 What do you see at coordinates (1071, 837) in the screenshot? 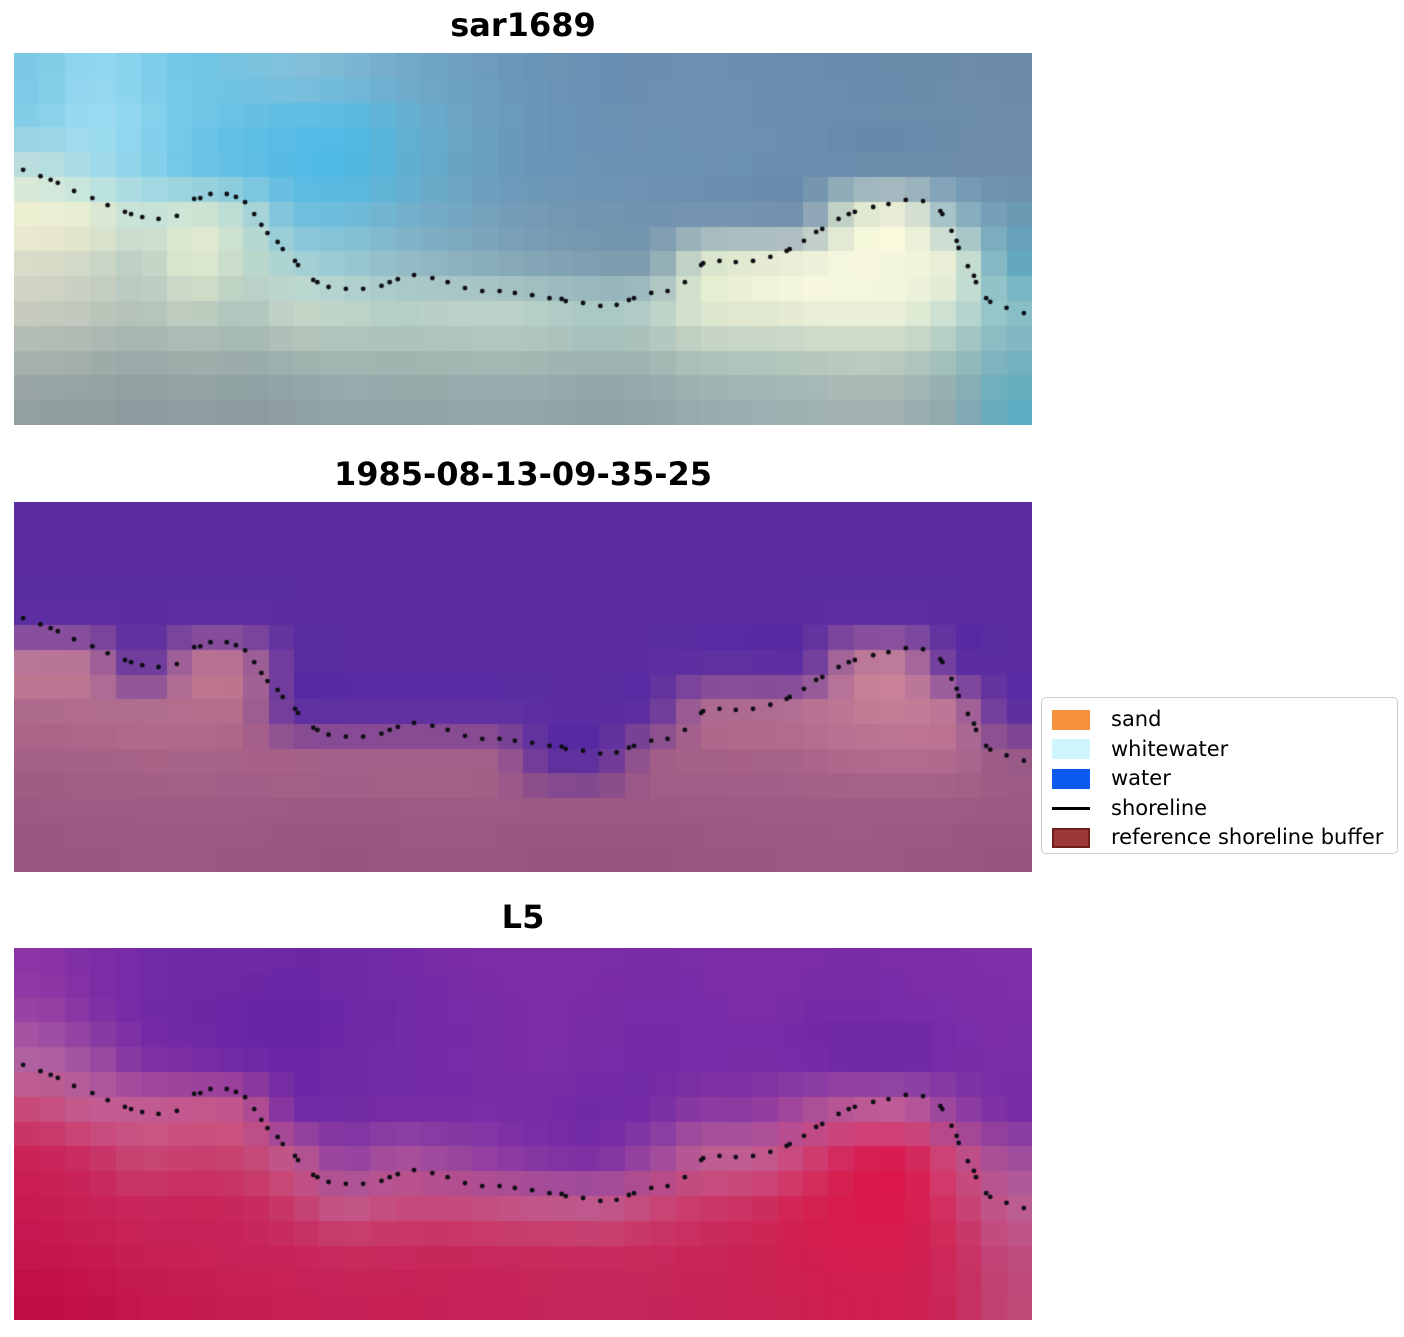
I see `reference-shoreline-buffer-swatch-icon` at bounding box center [1071, 837].